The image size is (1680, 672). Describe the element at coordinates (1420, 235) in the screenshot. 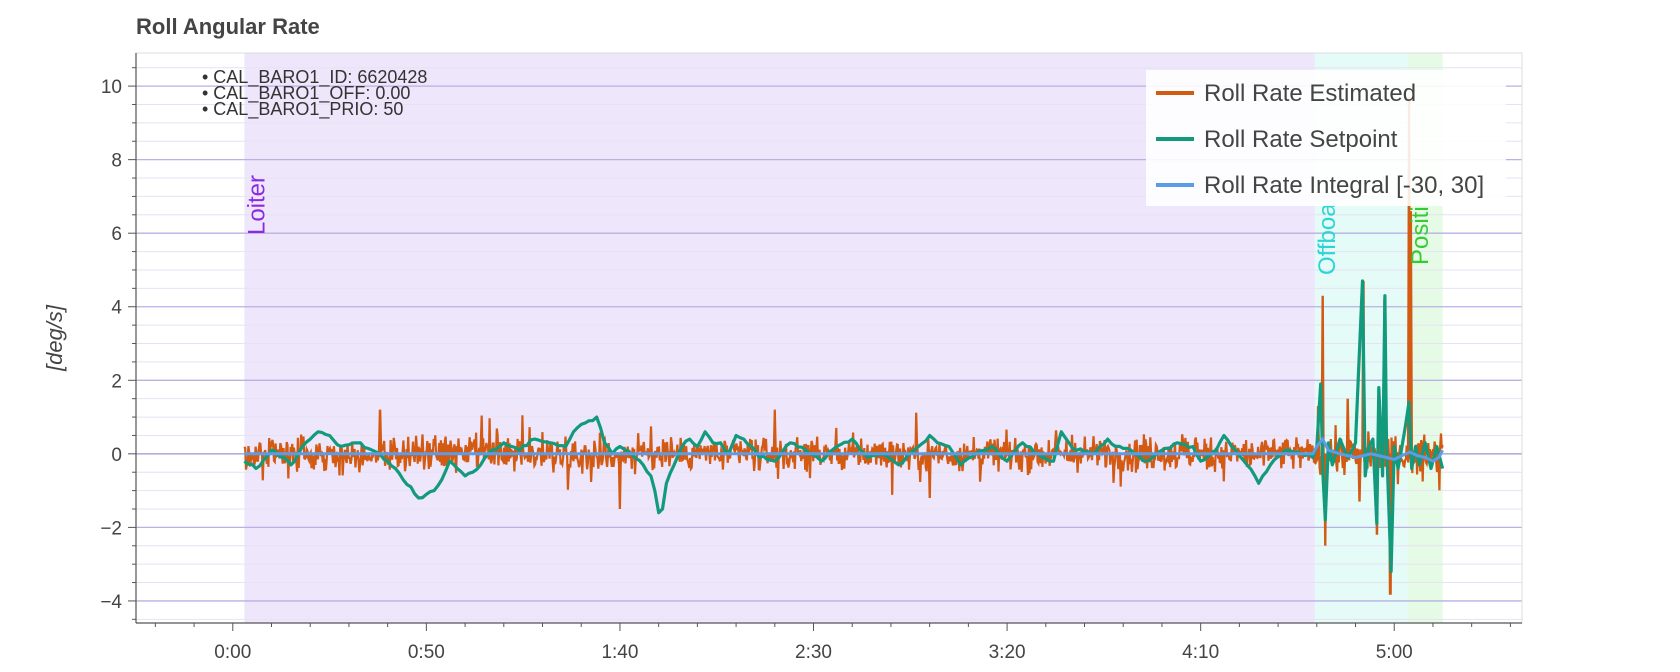

I see `flight-mode-label: Positi` at that location.